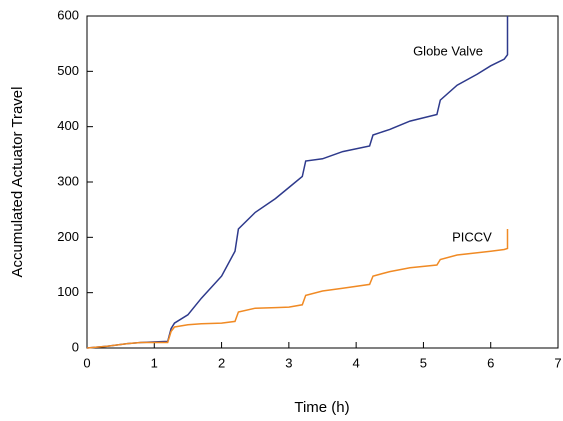 Image resolution: width=563 pixels, height=421 pixels. Describe the element at coordinates (17, 182) in the screenshot. I see `y-axis-title: Accumulated Actuator Travel` at that location.